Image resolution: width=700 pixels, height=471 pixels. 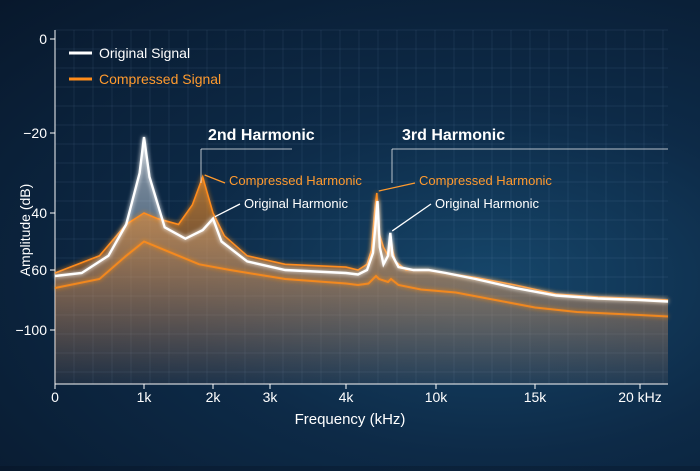 I want to click on x-tick-label: 3k, so click(x=271, y=397).